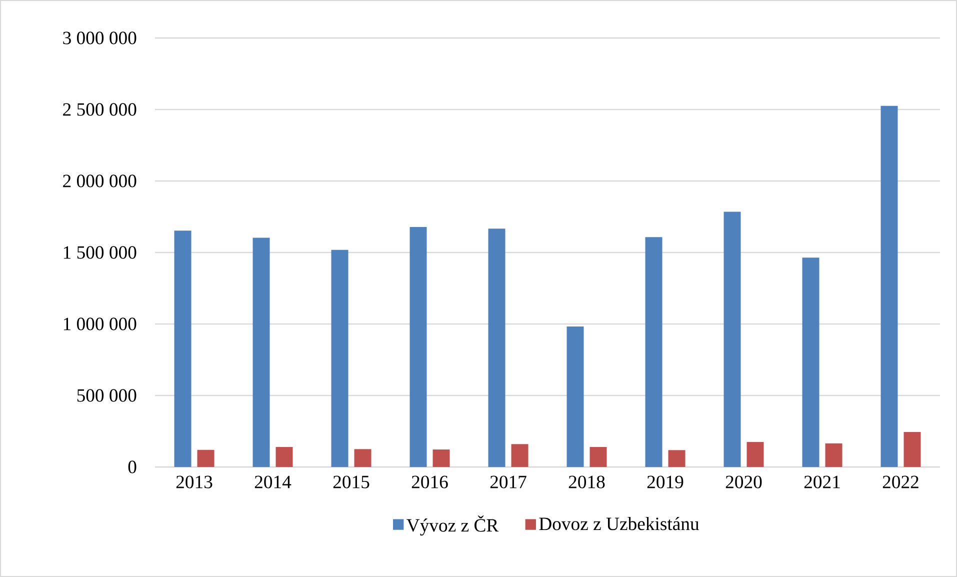 Image resolution: width=957 pixels, height=577 pixels. Describe the element at coordinates (100, 324) in the screenshot. I see `y-tick-label: 1 000 000` at that location.